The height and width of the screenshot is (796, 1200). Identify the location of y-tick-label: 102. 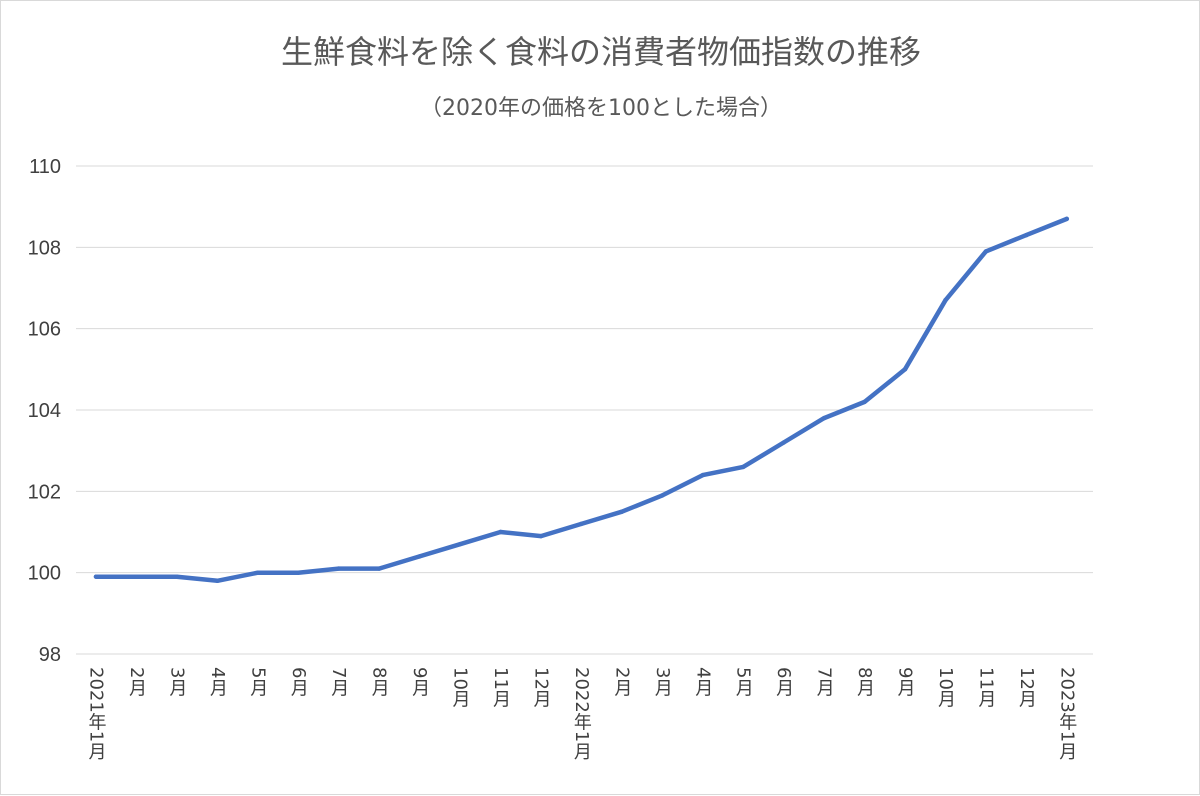
(44, 492).